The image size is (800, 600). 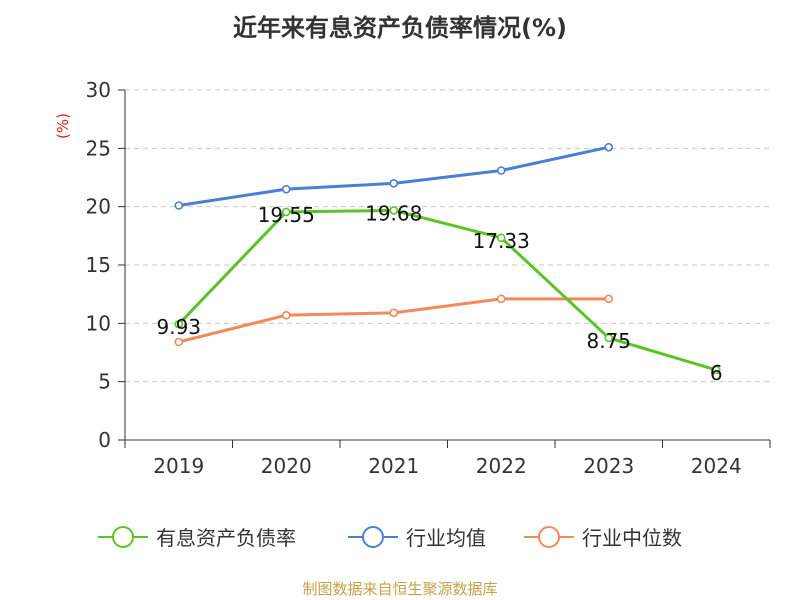 I want to click on legend-label: 行业均值, so click(x=446, y=538).